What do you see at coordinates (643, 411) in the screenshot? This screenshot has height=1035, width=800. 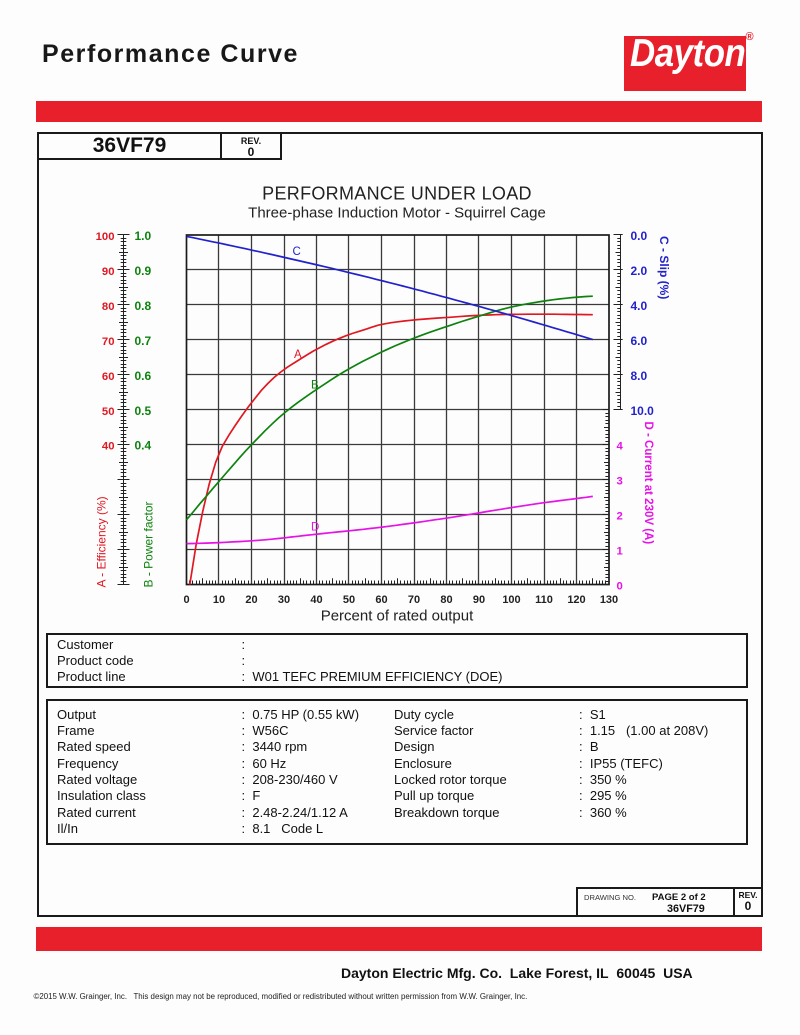 I see `svg-text: 10.0` at bounding box center [643, 411].